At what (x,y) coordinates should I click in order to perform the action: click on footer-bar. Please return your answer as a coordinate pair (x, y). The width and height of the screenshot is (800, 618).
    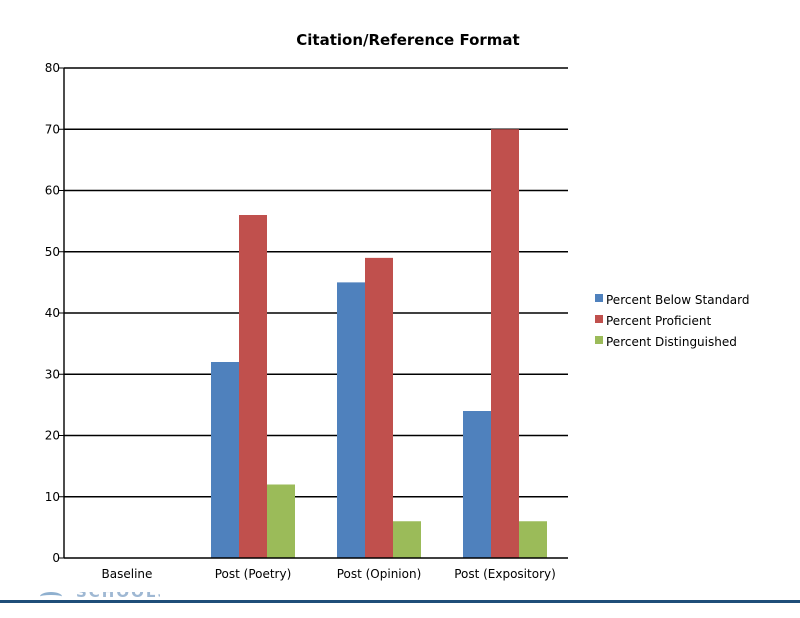
    Looking at the image, I should click on (400, 601).